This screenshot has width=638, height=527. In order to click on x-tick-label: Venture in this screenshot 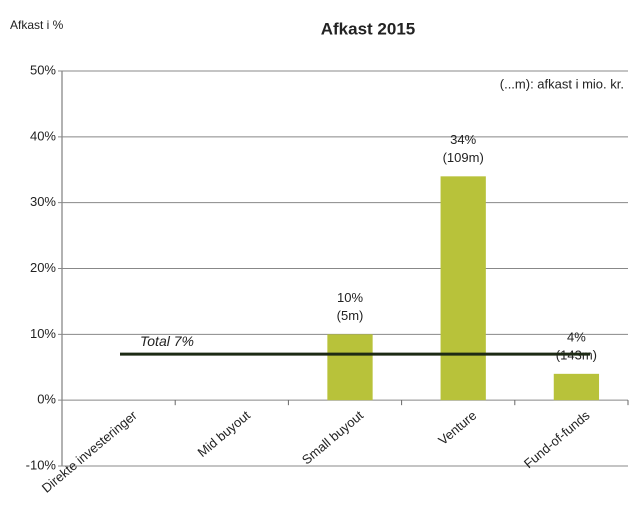, I will do `click(457, 428)`.